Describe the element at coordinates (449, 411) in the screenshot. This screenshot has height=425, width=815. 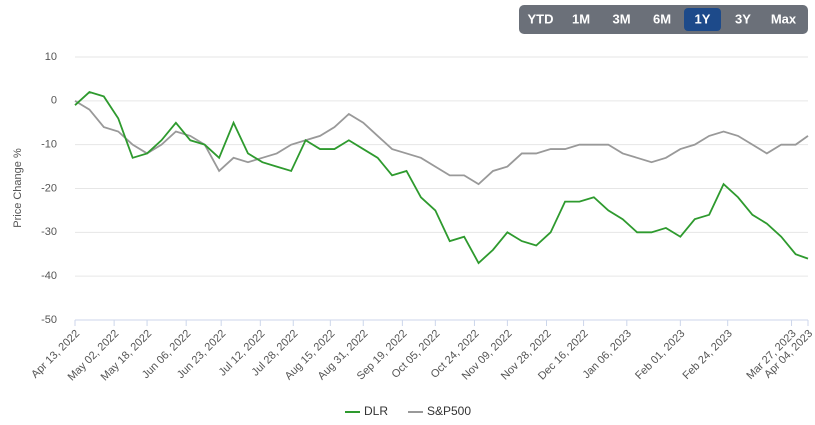
I see `legend-label: S&P500` at that location.